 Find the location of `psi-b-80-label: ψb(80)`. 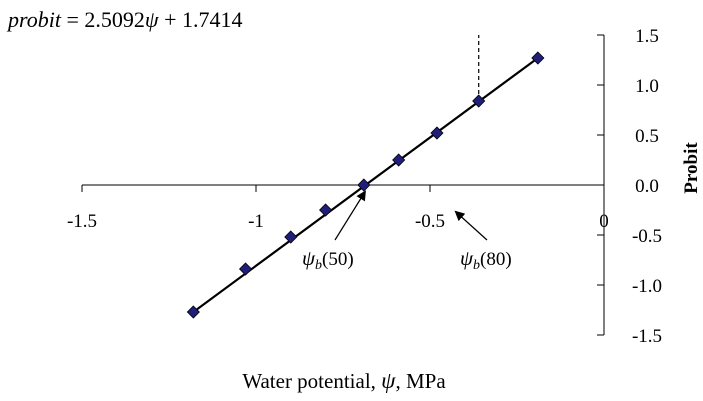

psi-b-80-label: ψb(80) is located at coordinates (486, 259).